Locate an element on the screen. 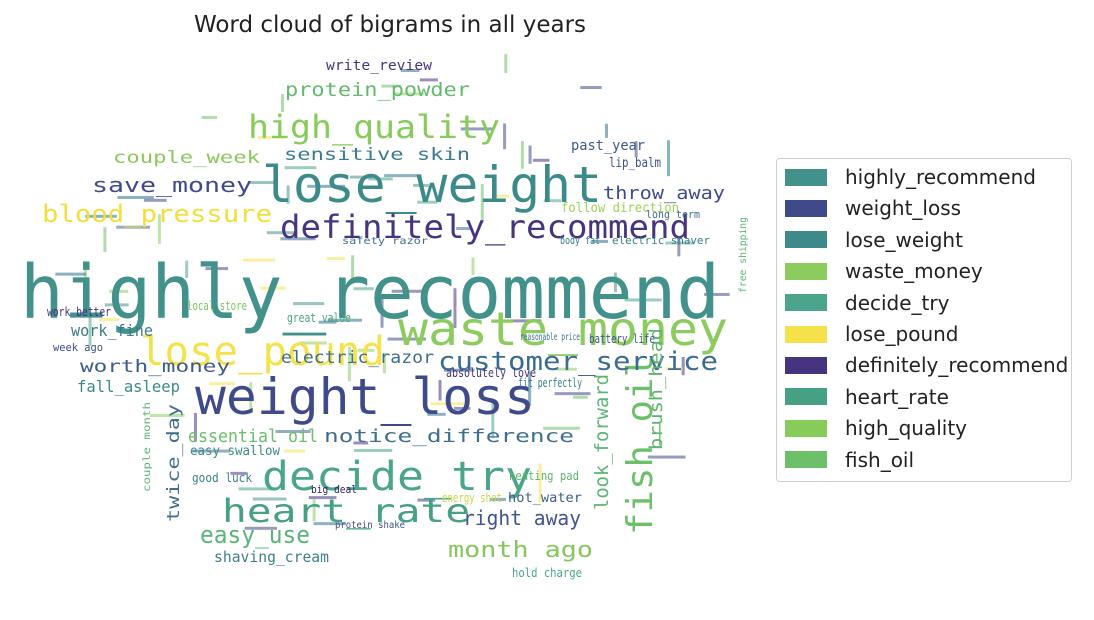 The width and height of the screenshot is (1094, 620). word-waste-money: waste_money is located at coordinates (563, 329).